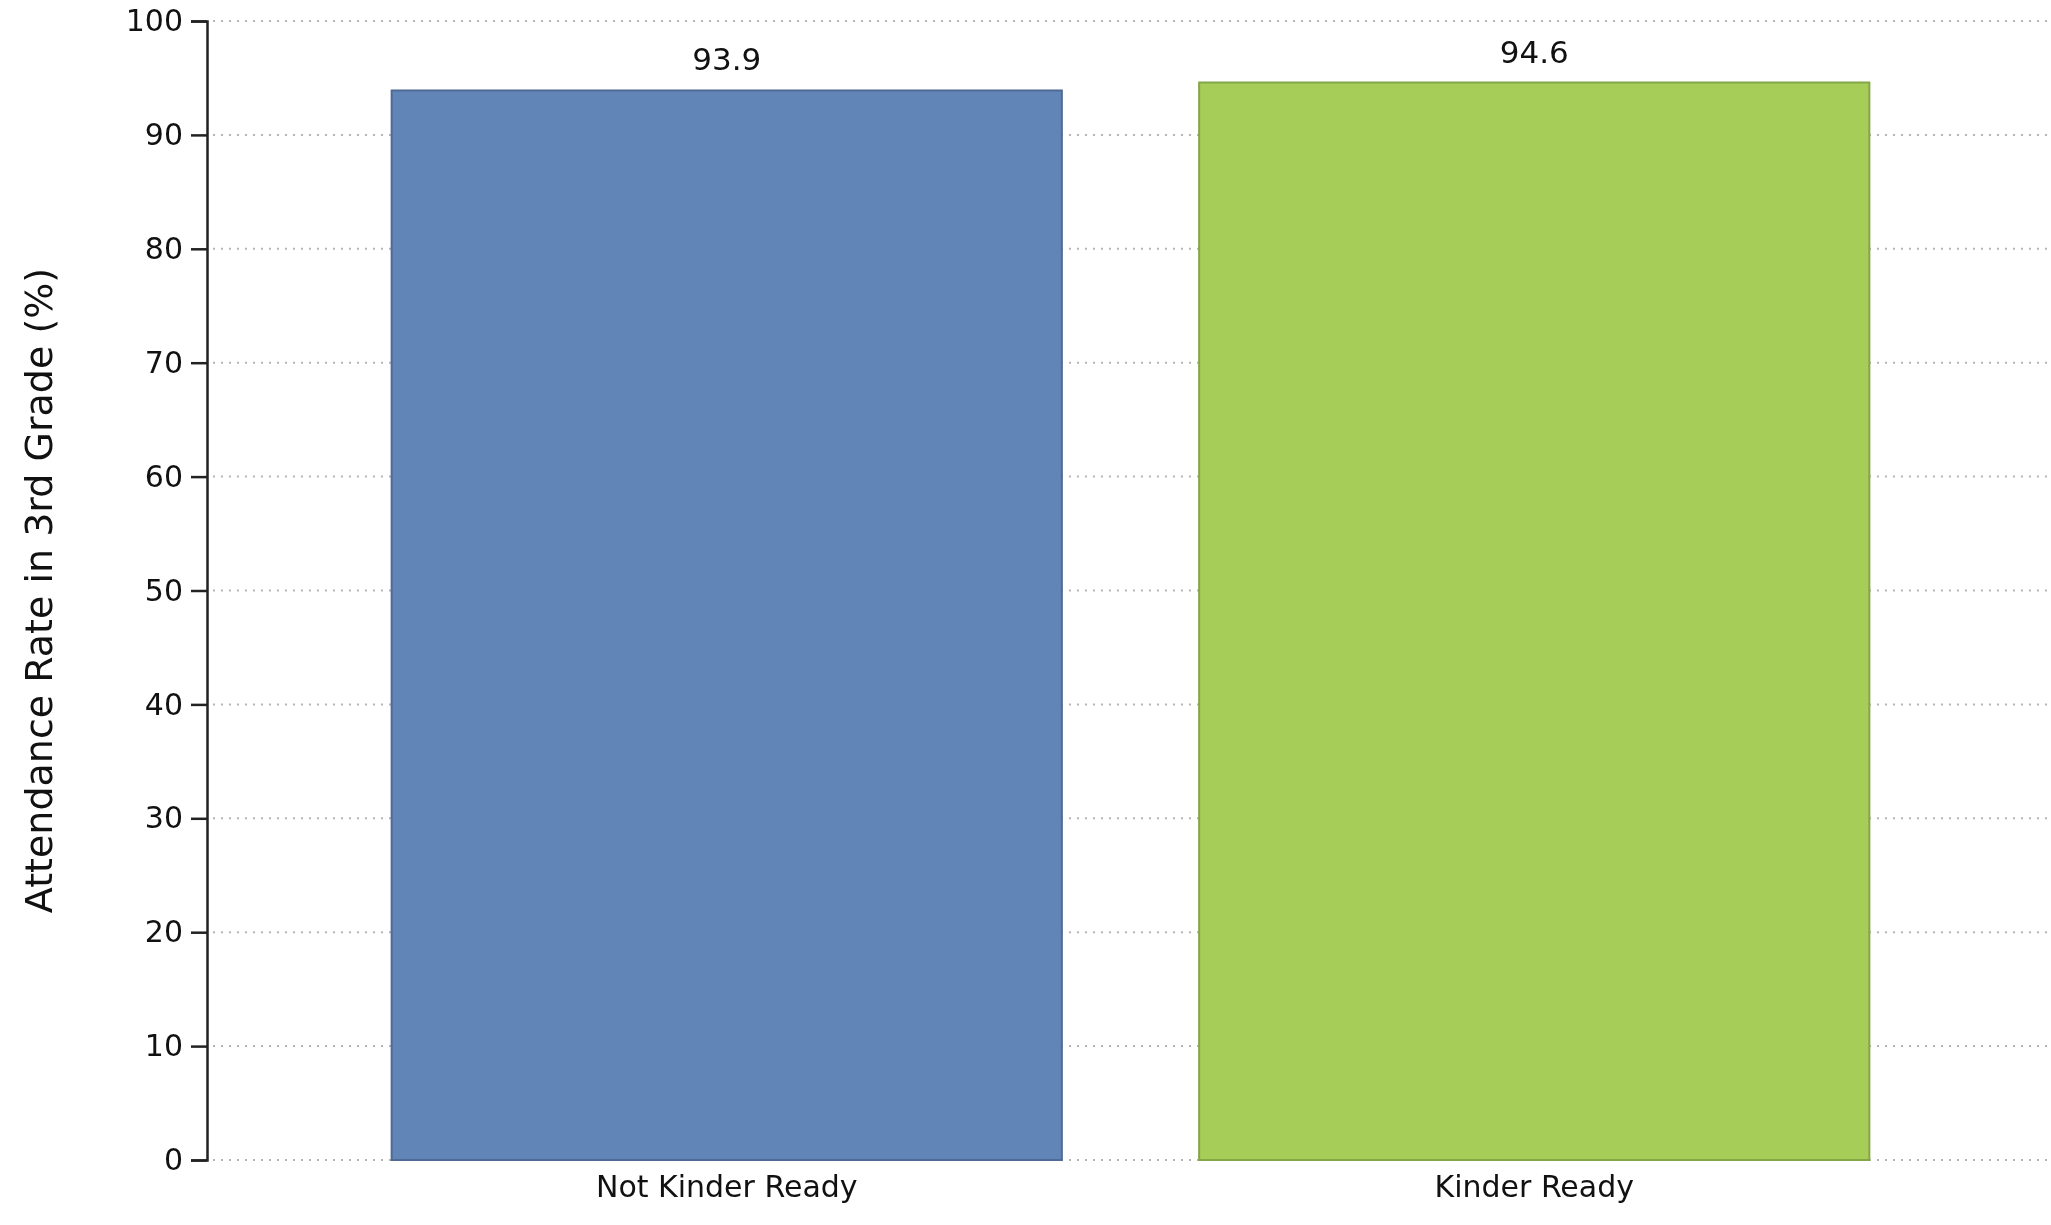 Image resolution: width=2051 pixels, height=1225 pixels. Describe the element at coordinates (173, 1160) in the screenshot. I see `y-tick-label: 0` at that location.